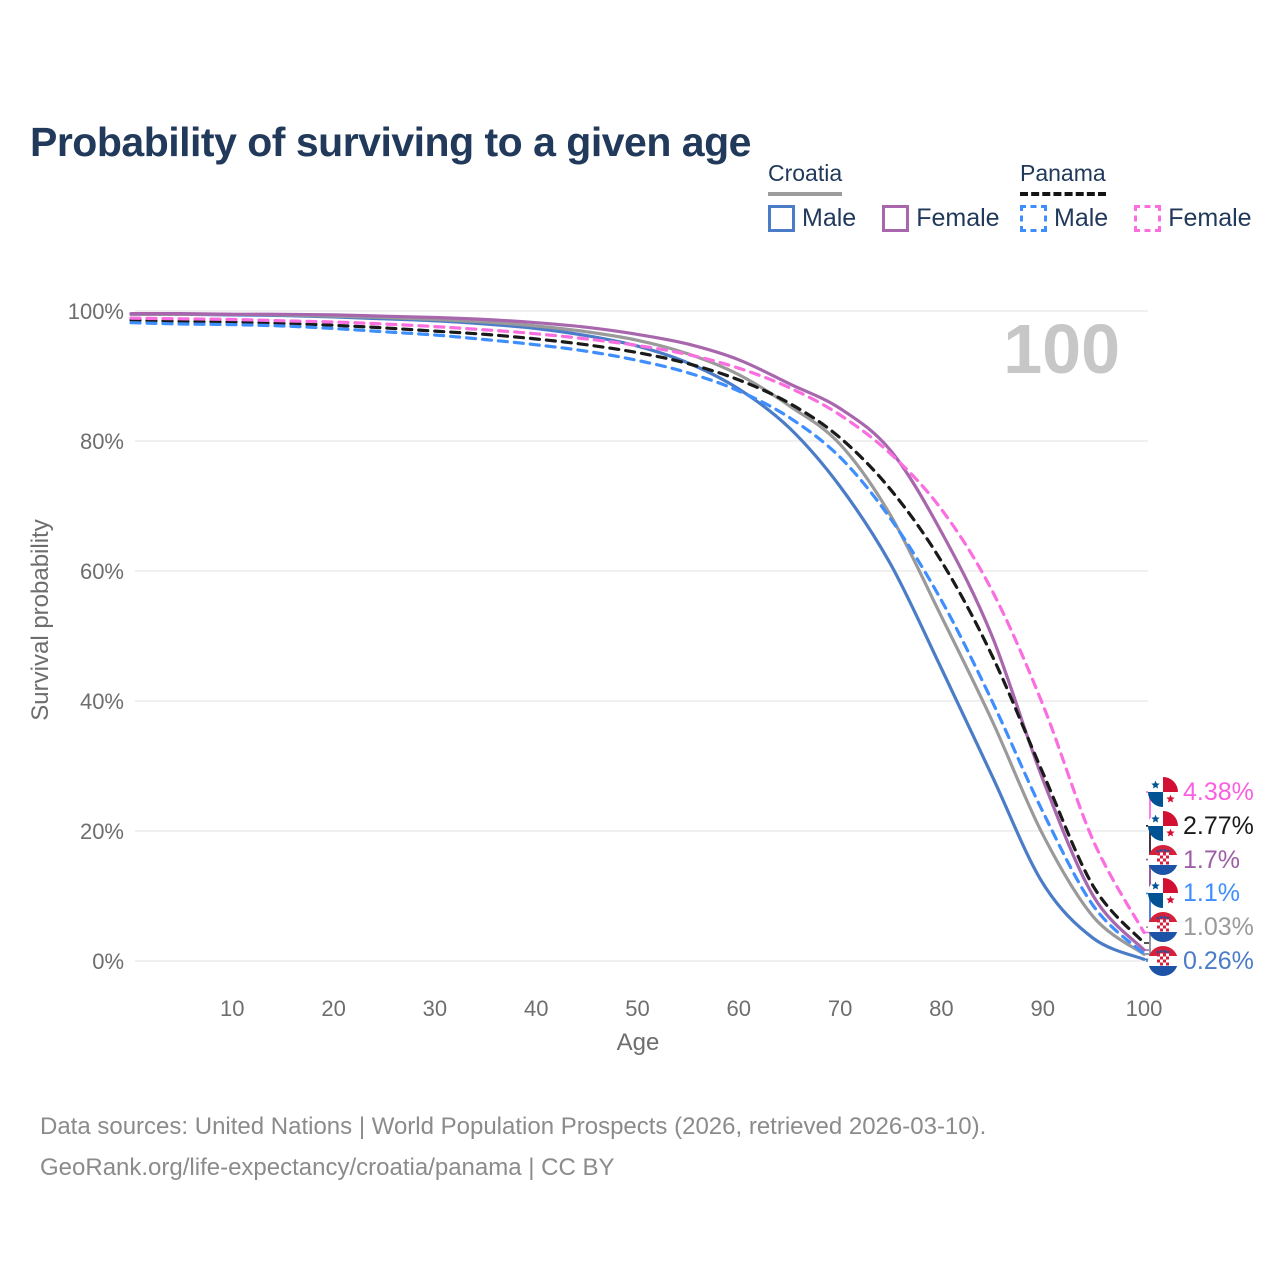  Describe the element at coordinates (96, 311) in the screenshot. I see `y-tick-label: 100%` at that location.